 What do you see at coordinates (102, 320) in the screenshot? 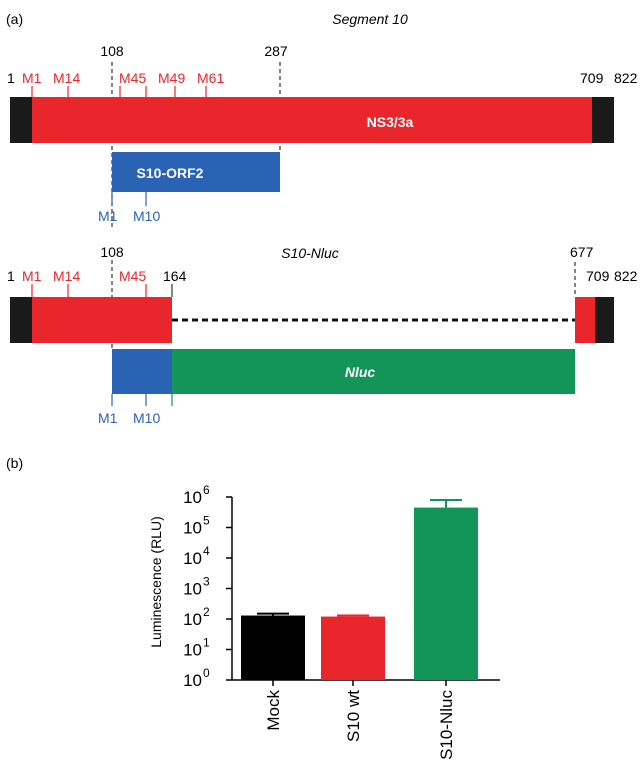
I see `ns3-truncated-left` at bounding box center [102, 320].